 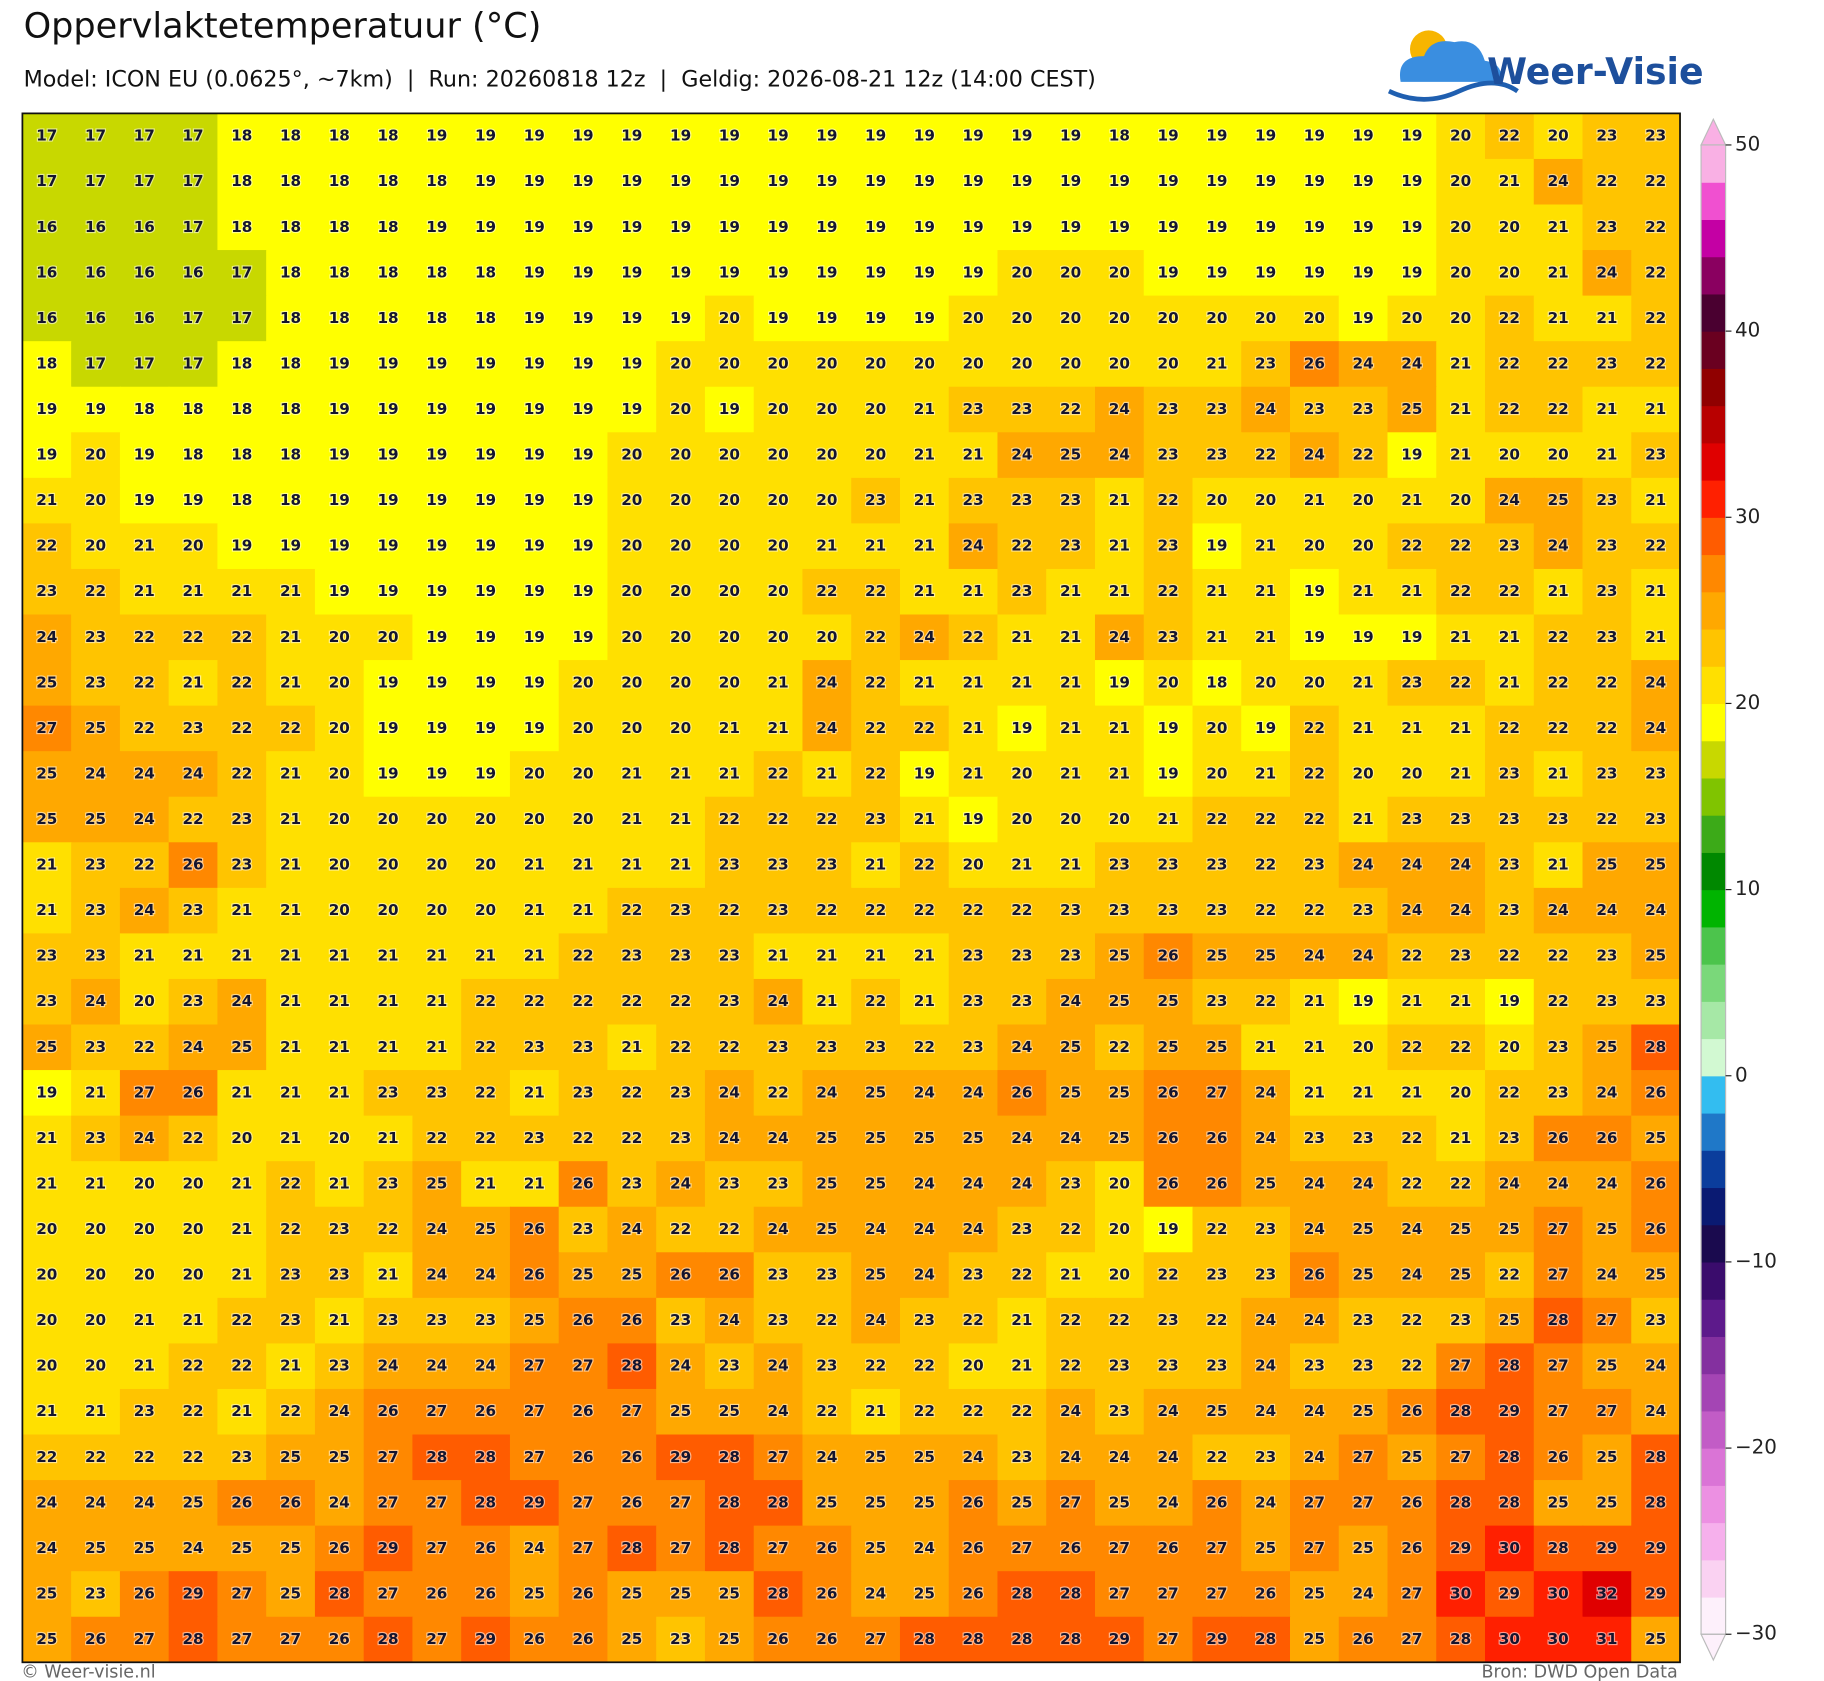 What do you see at coordinates (192, 773) in the screenshot?
I see `temperature-label: 24` at bounding box center [192, 773].